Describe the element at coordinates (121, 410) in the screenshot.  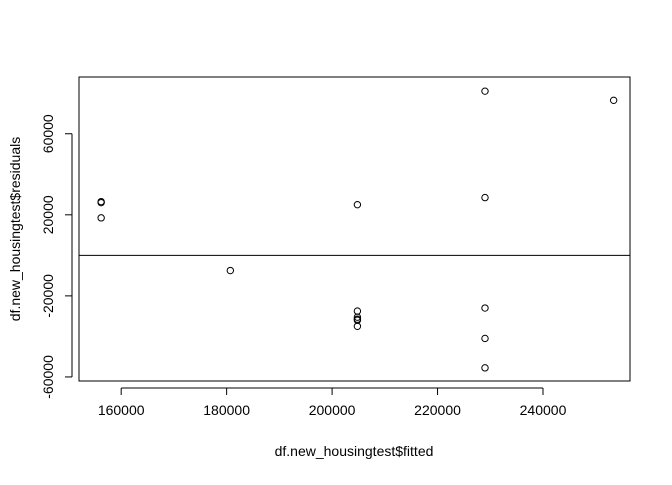
I see `x-tick-label: 160000` at that location.